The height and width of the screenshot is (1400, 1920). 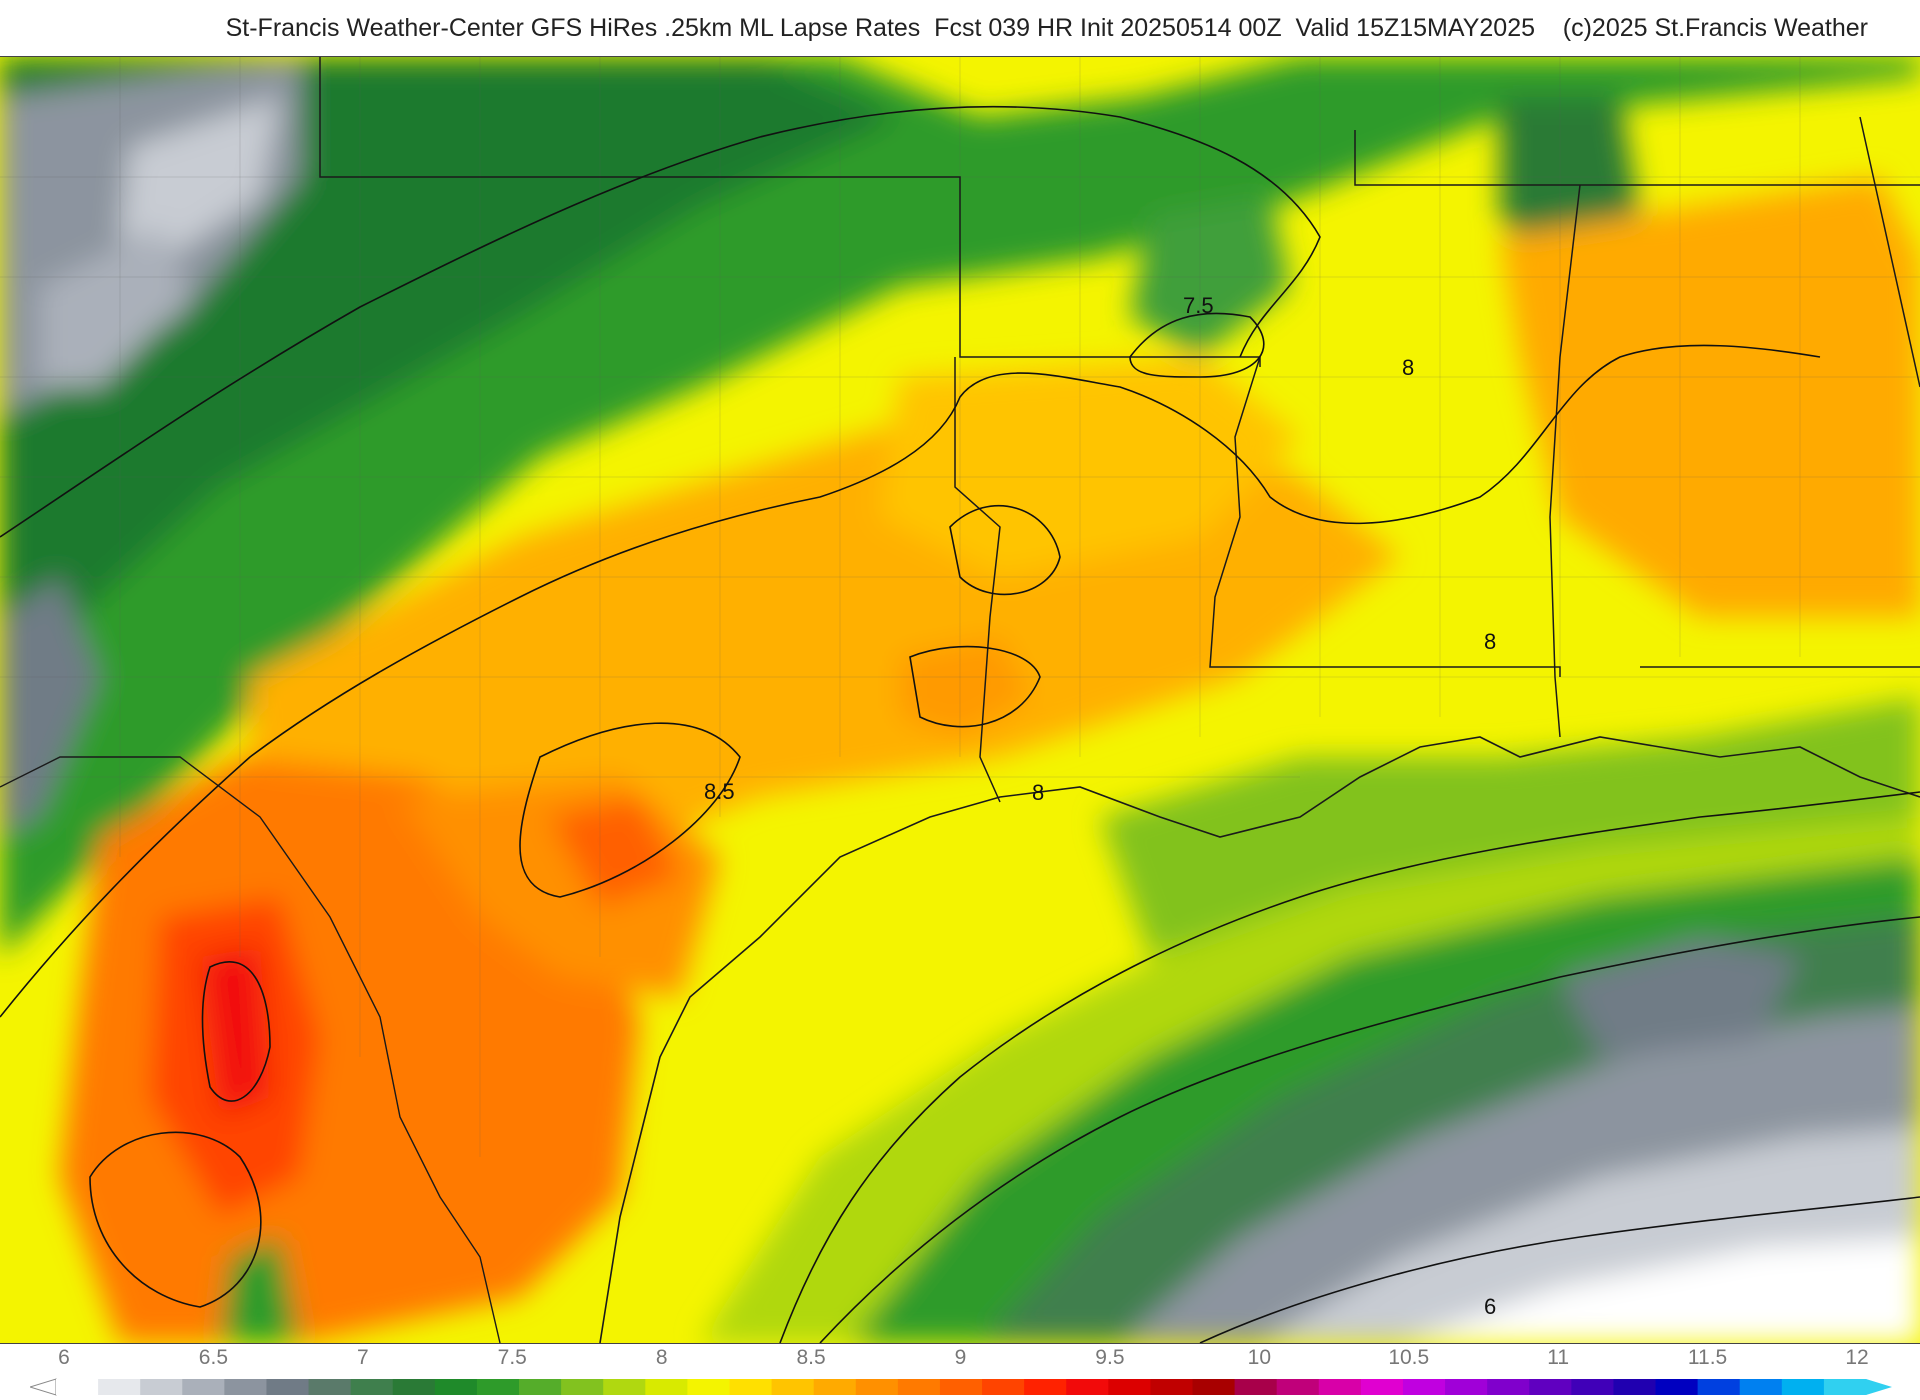 What do you see at coordinates (1409, 1357) in the screenshot?
I see `colorbar-tick-label: 10.5` at bounding box center [1409, 1357].